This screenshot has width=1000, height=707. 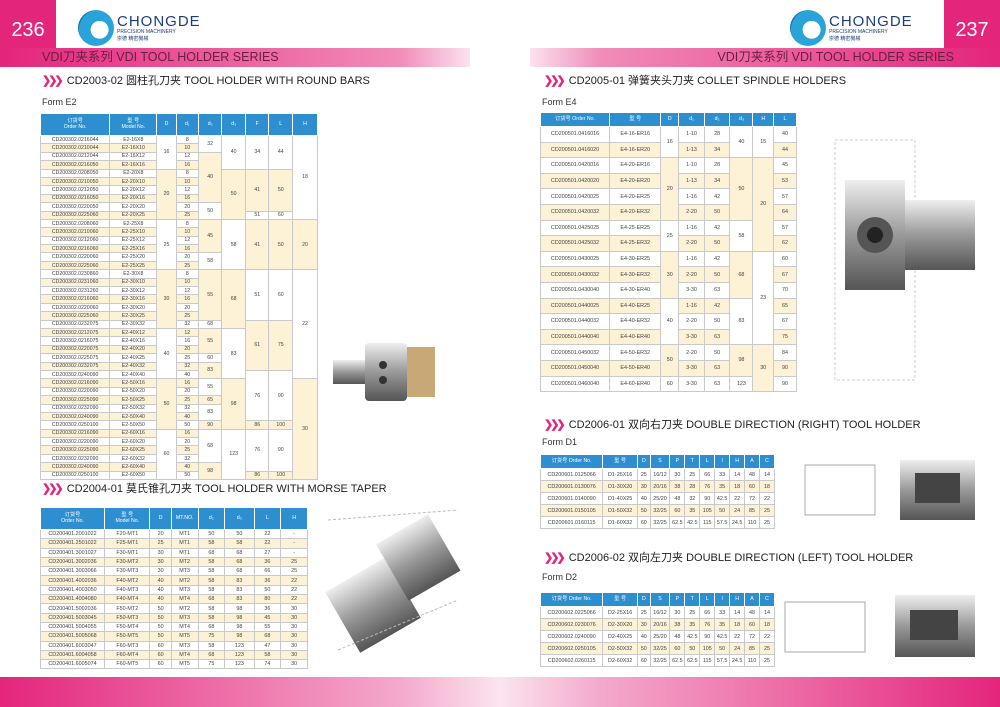 What do you see at coordinates (133, 181) in the screenshot?
I see `table-cell: E2-20X10` at bounding box center [133, 181].